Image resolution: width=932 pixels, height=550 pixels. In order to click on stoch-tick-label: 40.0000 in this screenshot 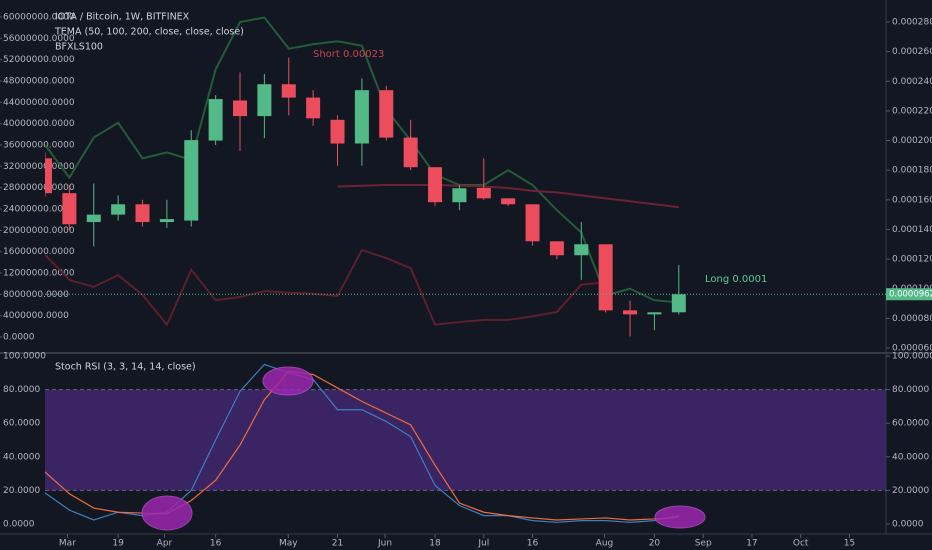, I will do `click(910, 457)`.